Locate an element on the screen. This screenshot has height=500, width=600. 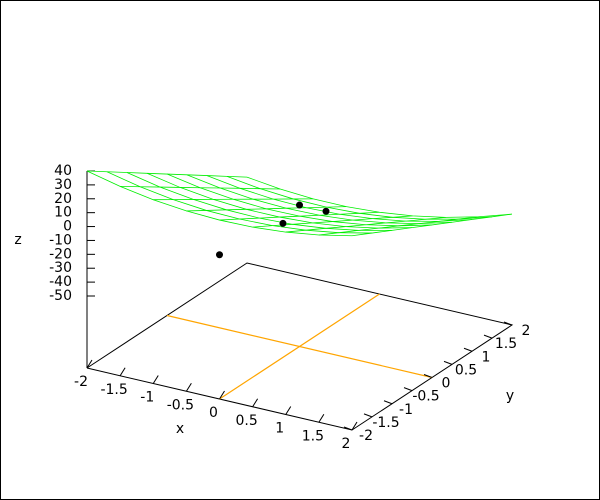
z-tick-label: -10 is located at coordinates (60, 240).